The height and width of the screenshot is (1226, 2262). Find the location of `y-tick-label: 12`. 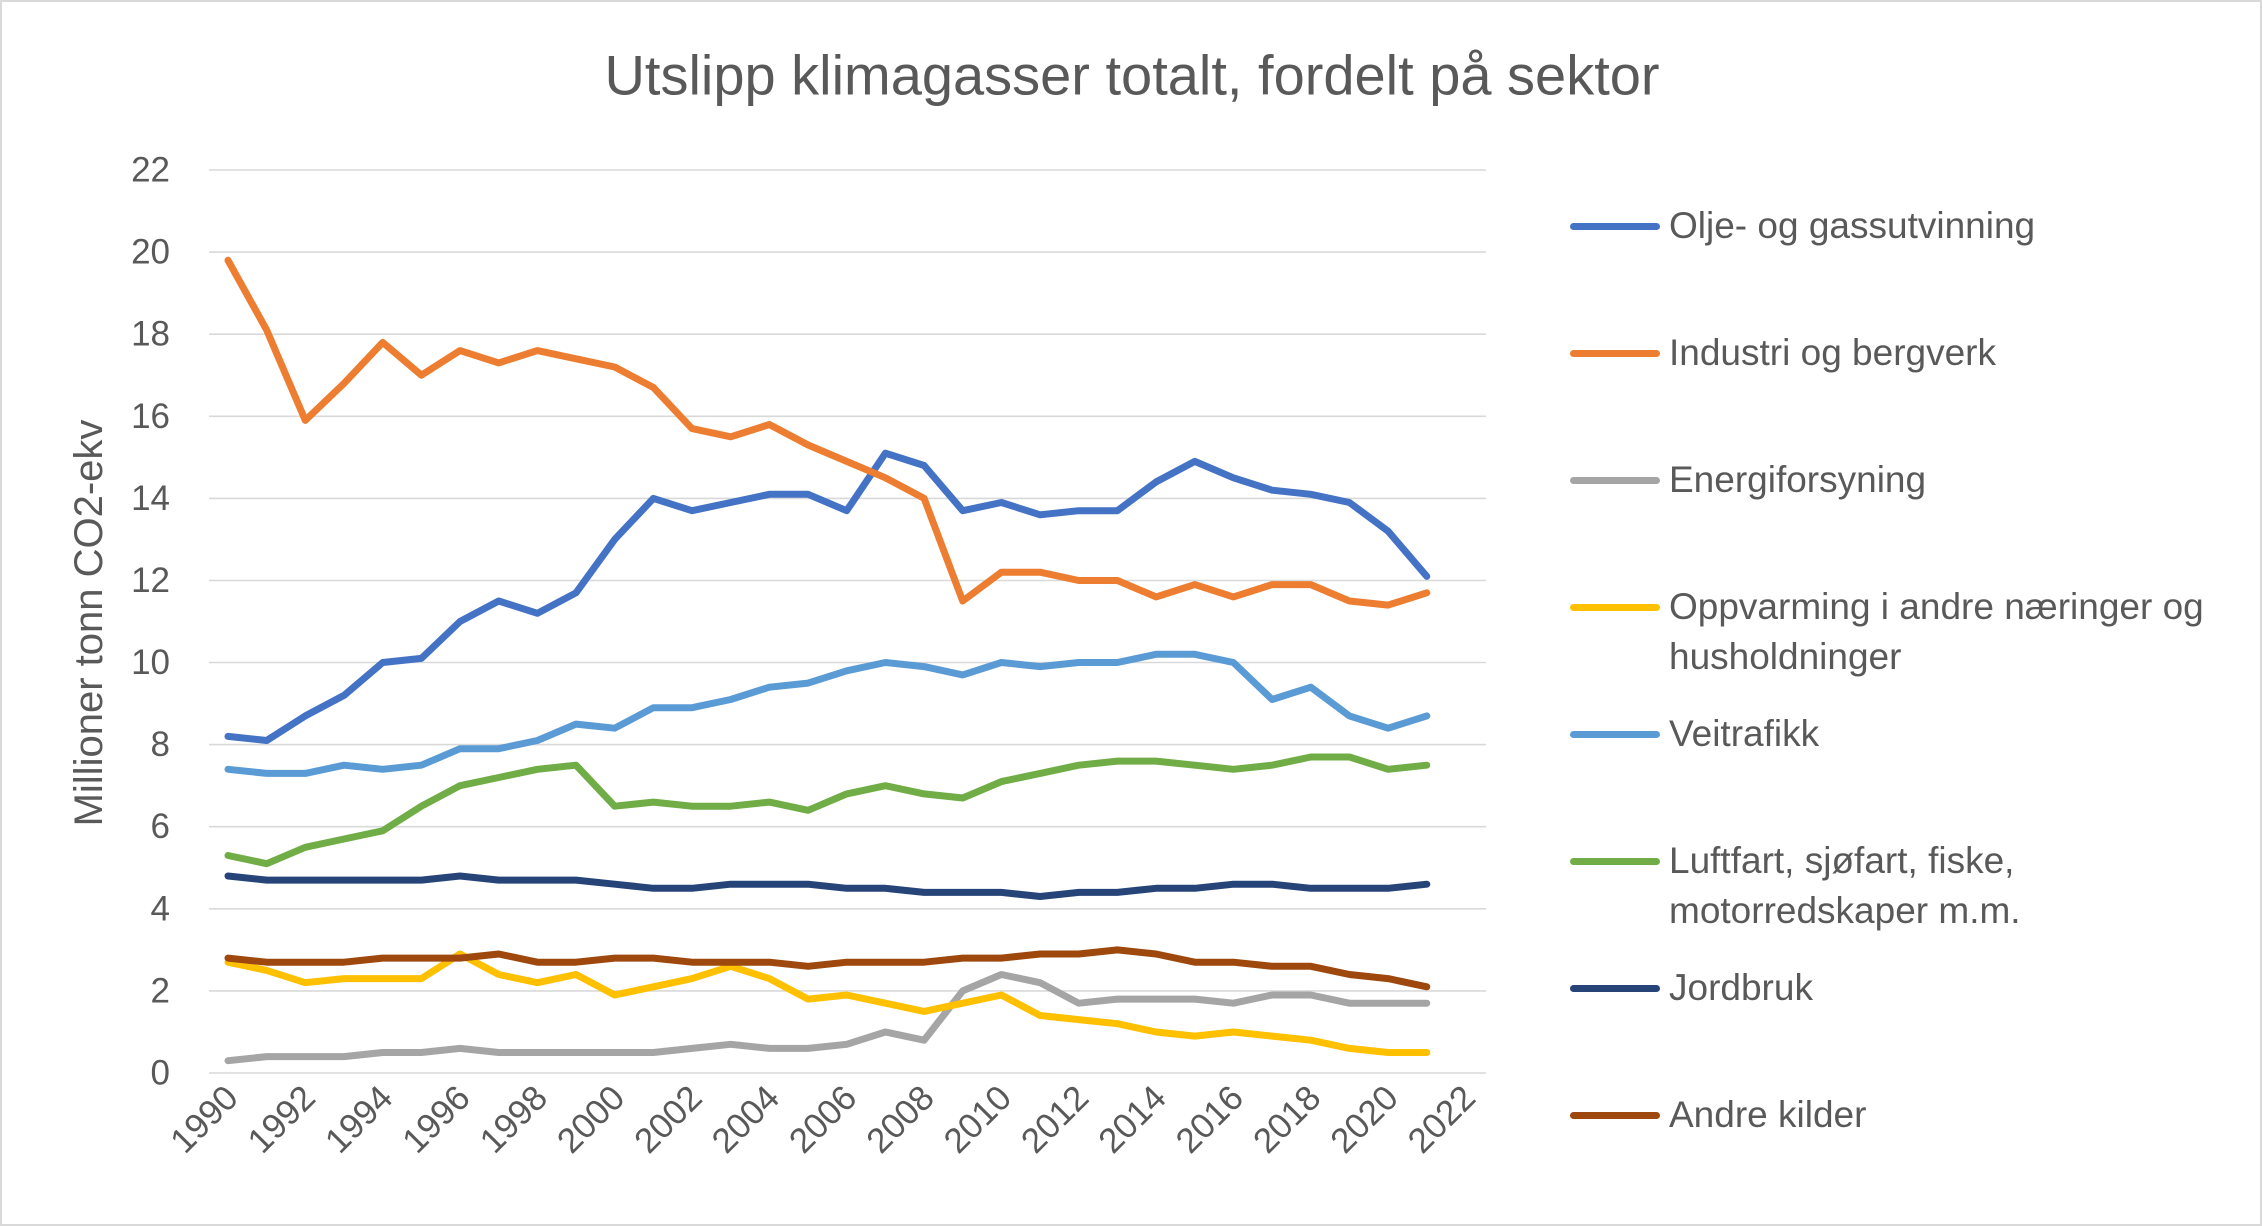

y-tick-label: 12 is located at coordinates (150, 580).